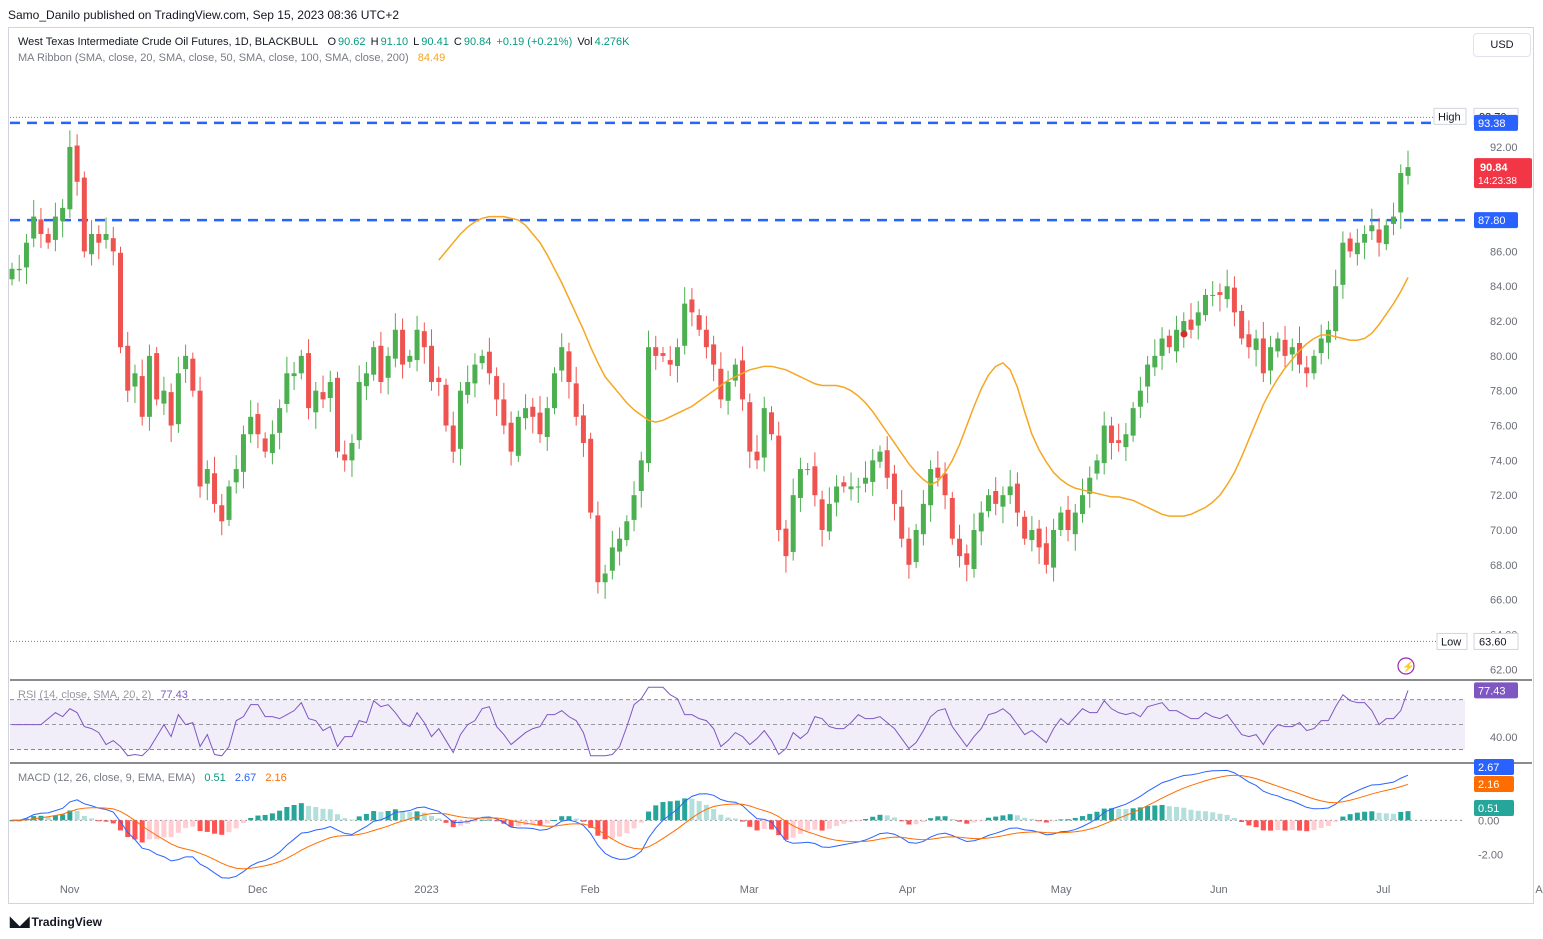  I want to click on time-axis-label: Mar, so click(749, 890).